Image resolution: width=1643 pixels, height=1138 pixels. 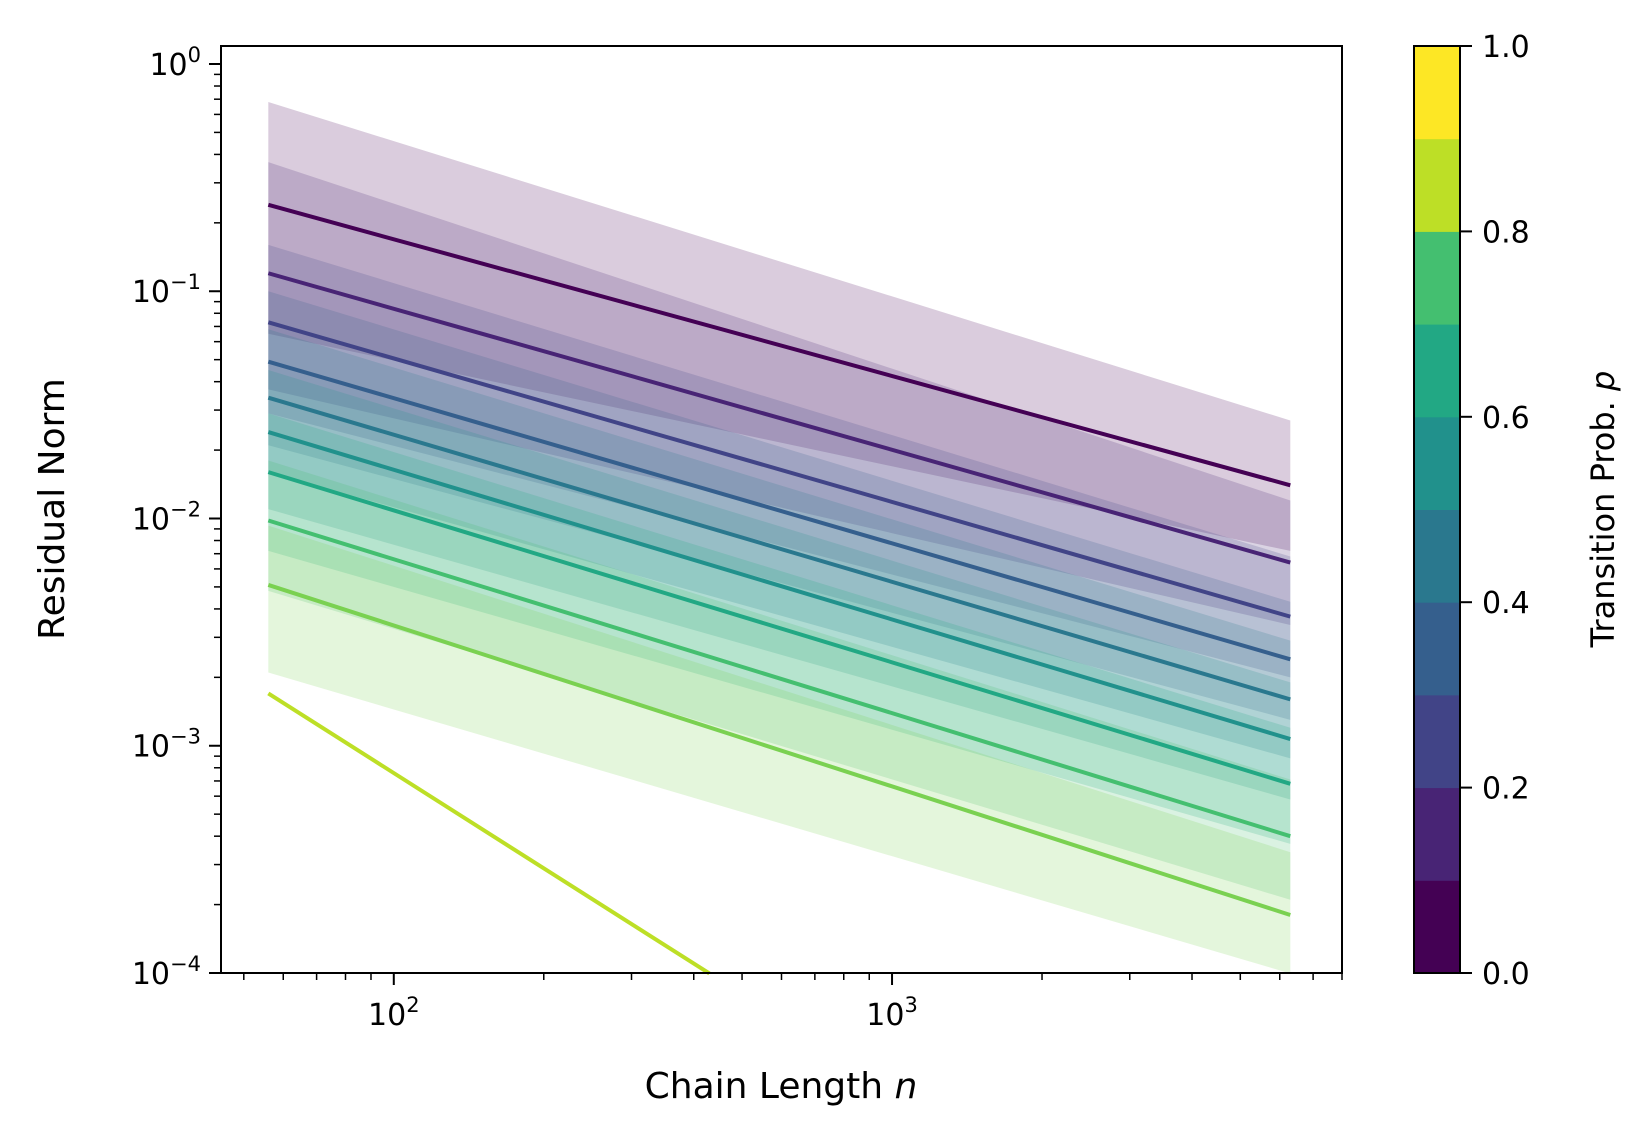 What do you see at coordinates (793, 976) in the screenshot?
I see `x-minor-ticks` at bounding box center [793, 976].